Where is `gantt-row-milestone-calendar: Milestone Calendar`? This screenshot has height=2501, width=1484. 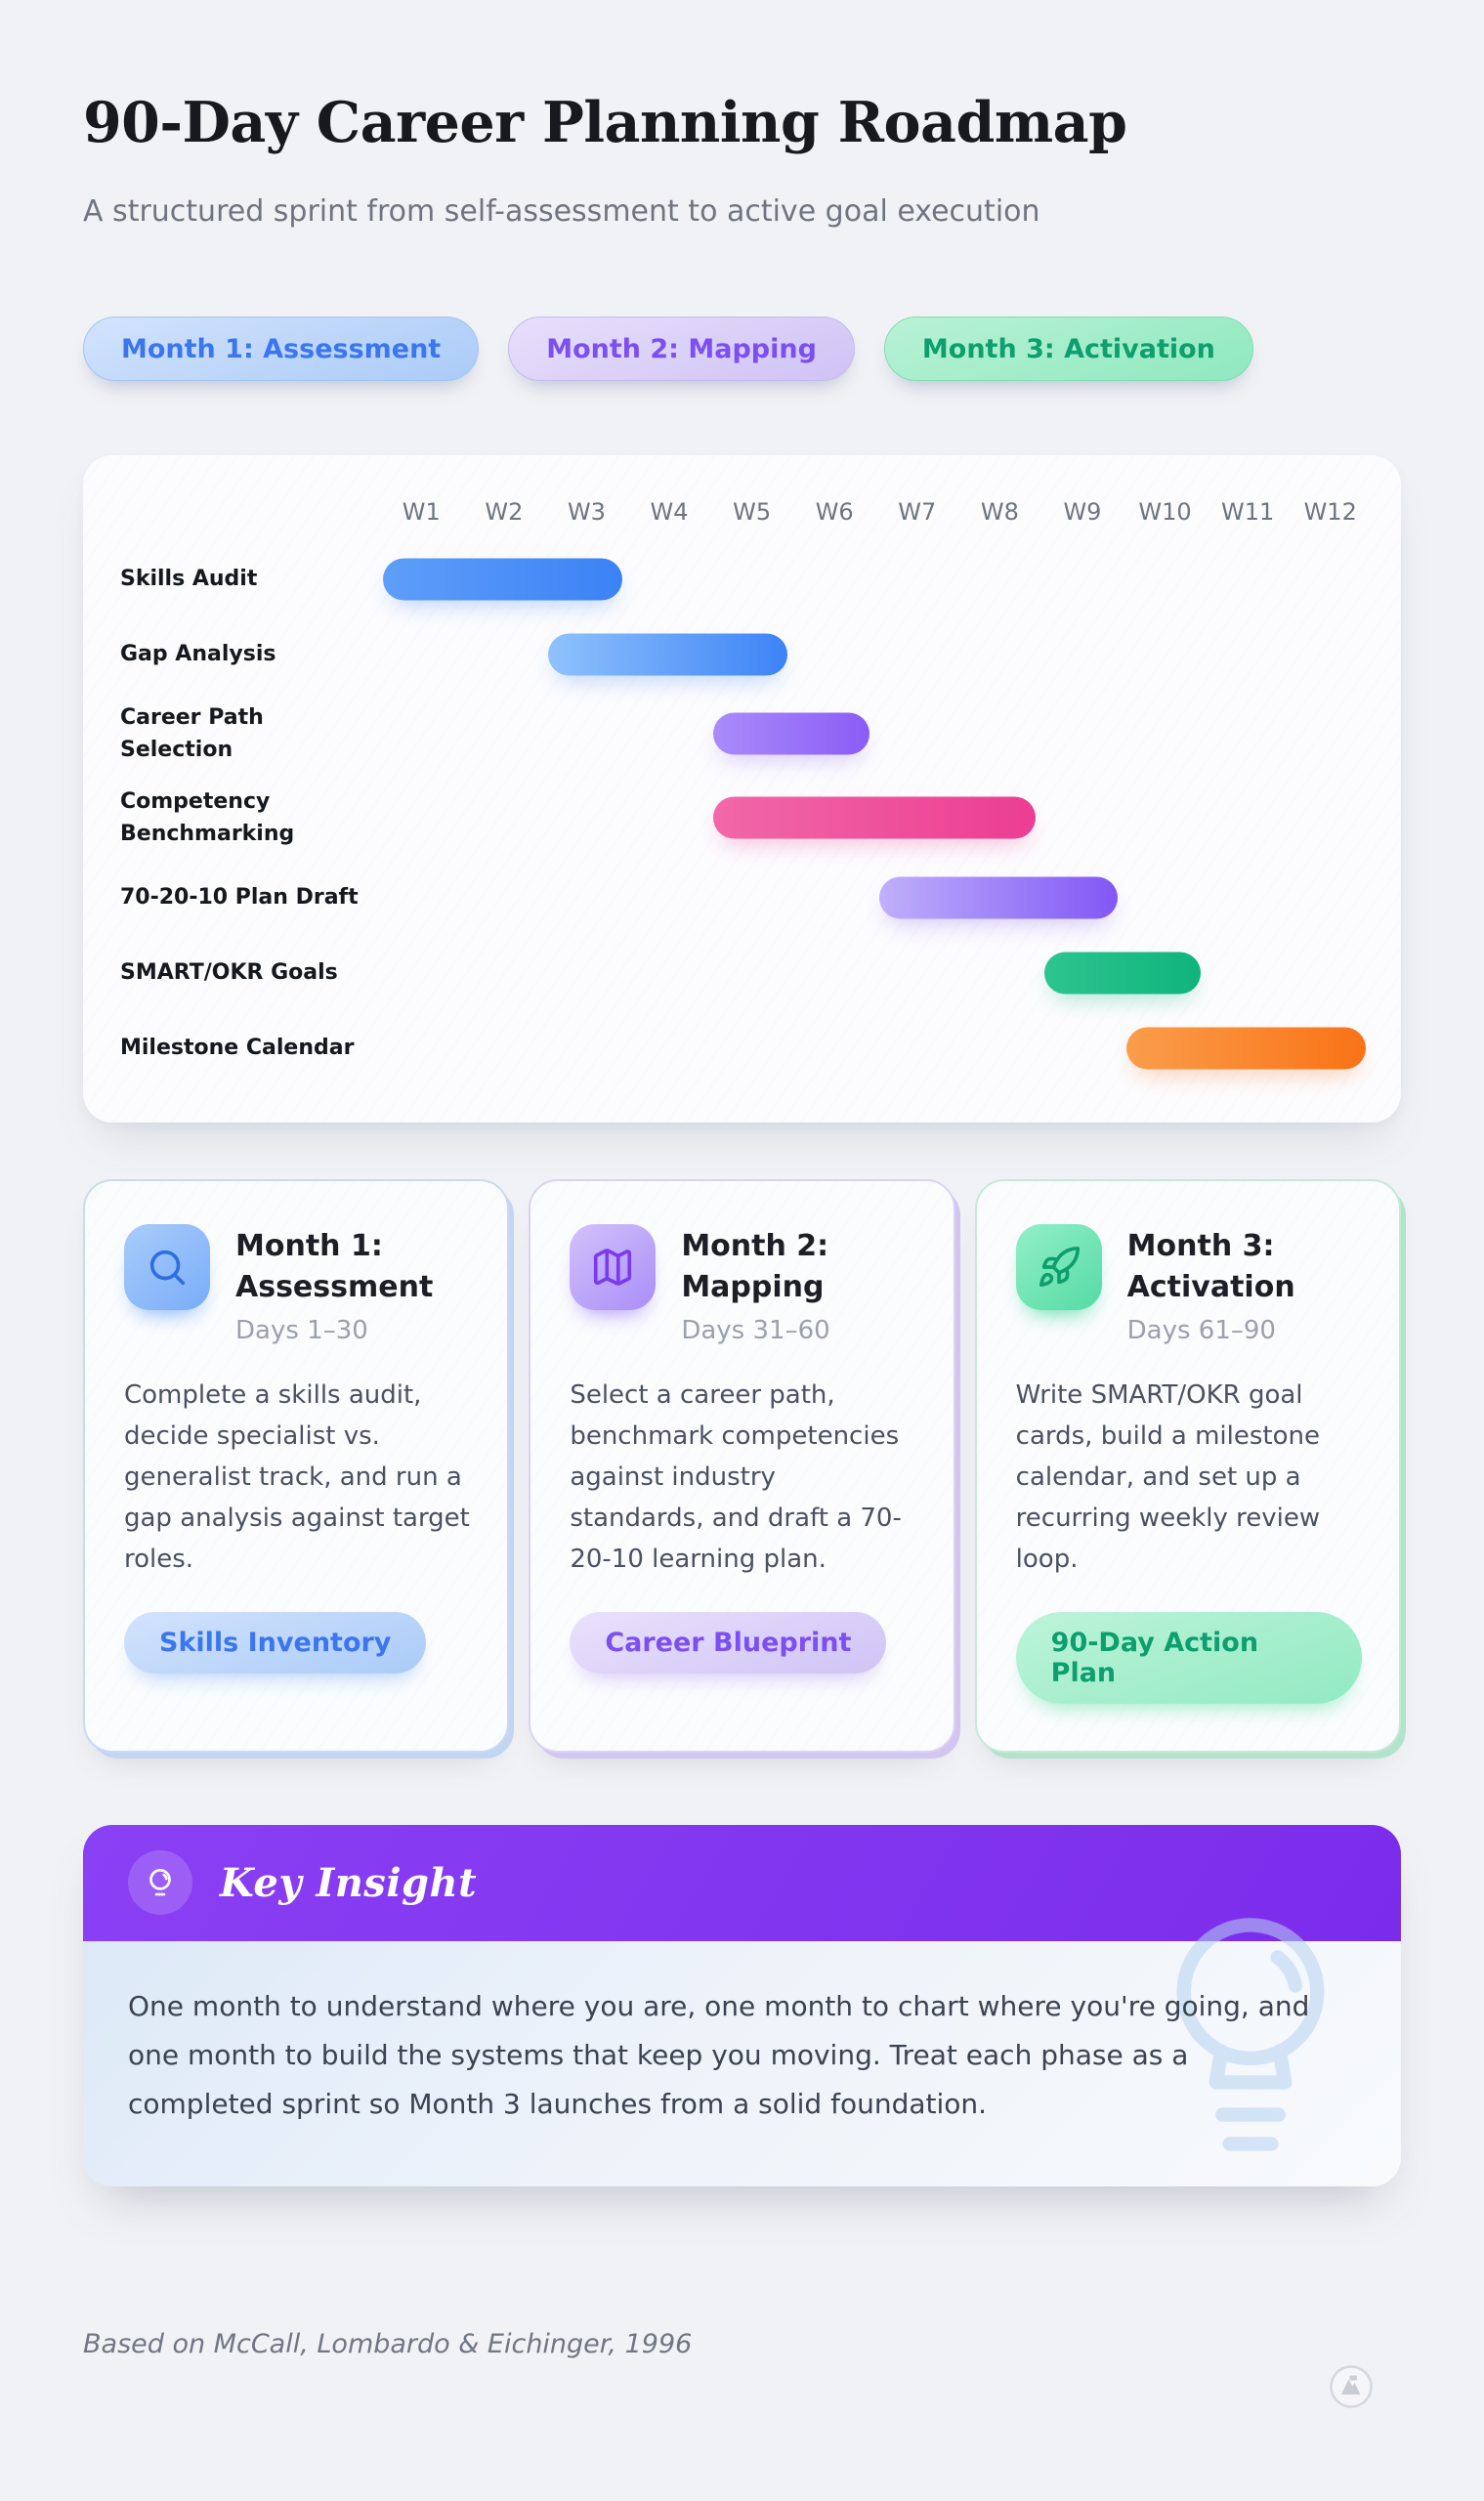
gantt-row-milestone-calendar: Milestone Calendar is located at coordinates (740, 1047).